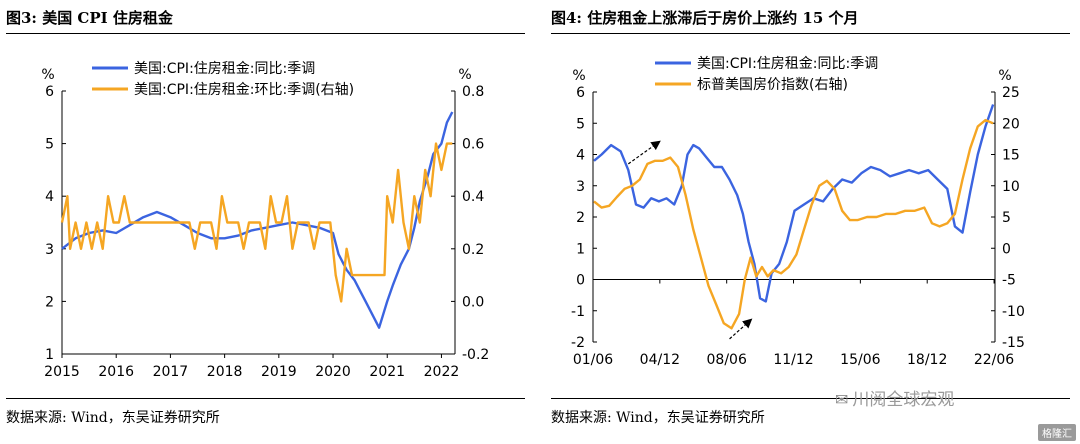 This screenshot has height=444, width=1080. I want to click on series-line-right-axis, so click(256, 222).